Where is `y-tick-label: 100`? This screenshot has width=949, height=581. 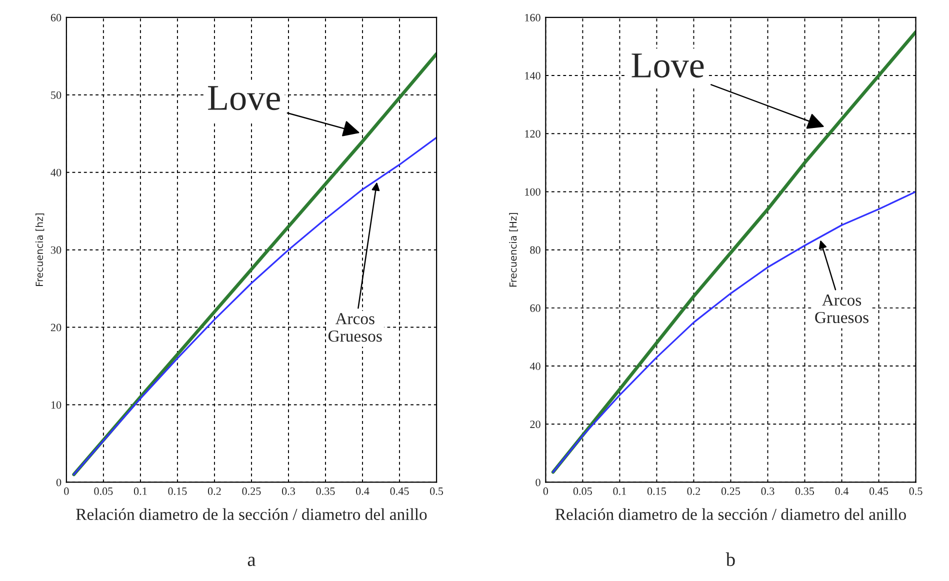
y-tick-label: 100 is located at coordinates (532, 192).